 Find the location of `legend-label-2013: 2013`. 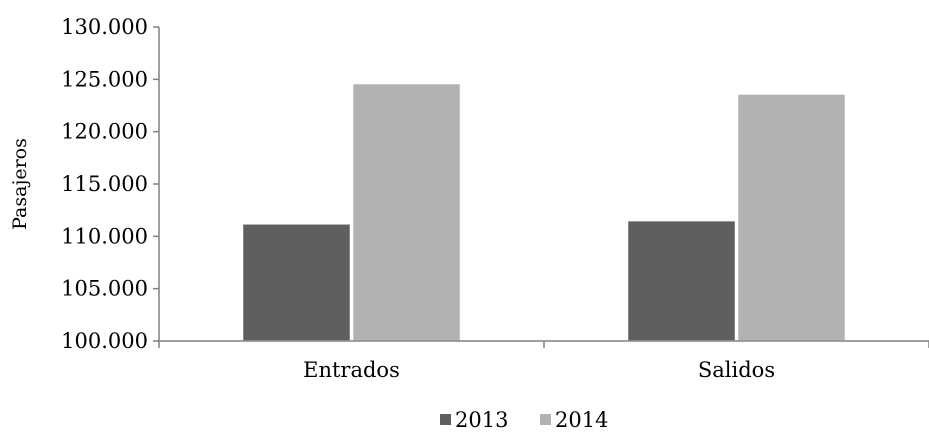

legend-label-2013: 2013 is located at coordinates (481, 420).